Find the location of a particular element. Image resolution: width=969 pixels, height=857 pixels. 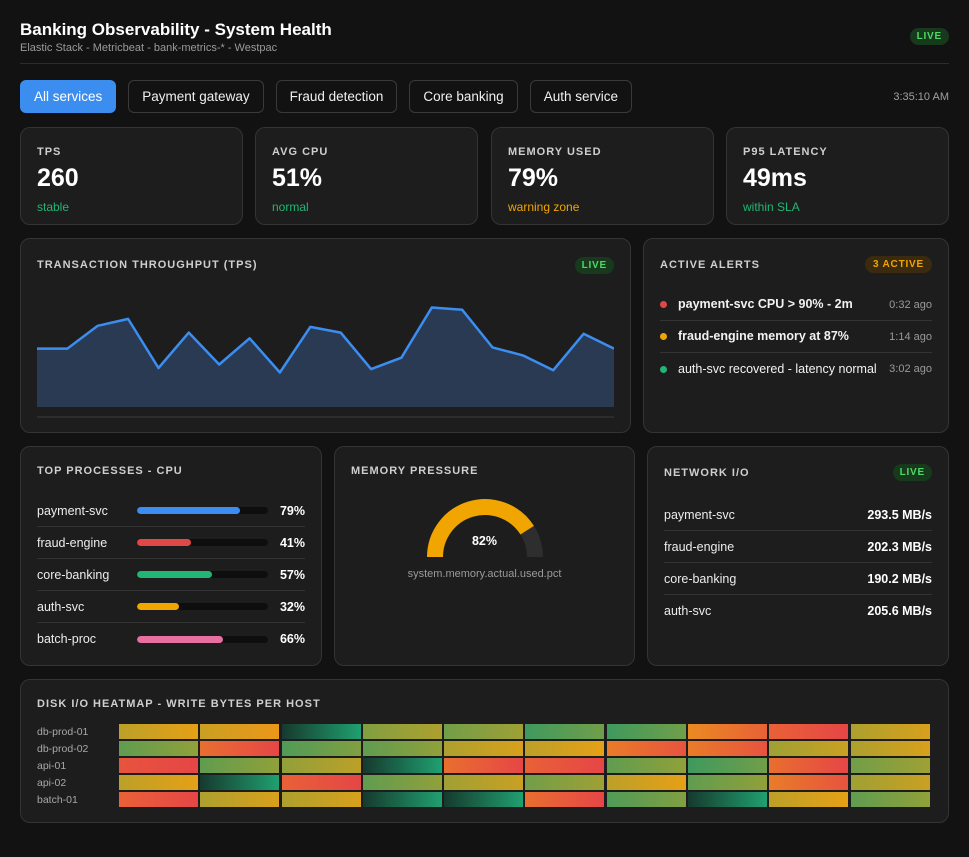

tab-core-banking: Core banking is located at coordinates (463, 96).